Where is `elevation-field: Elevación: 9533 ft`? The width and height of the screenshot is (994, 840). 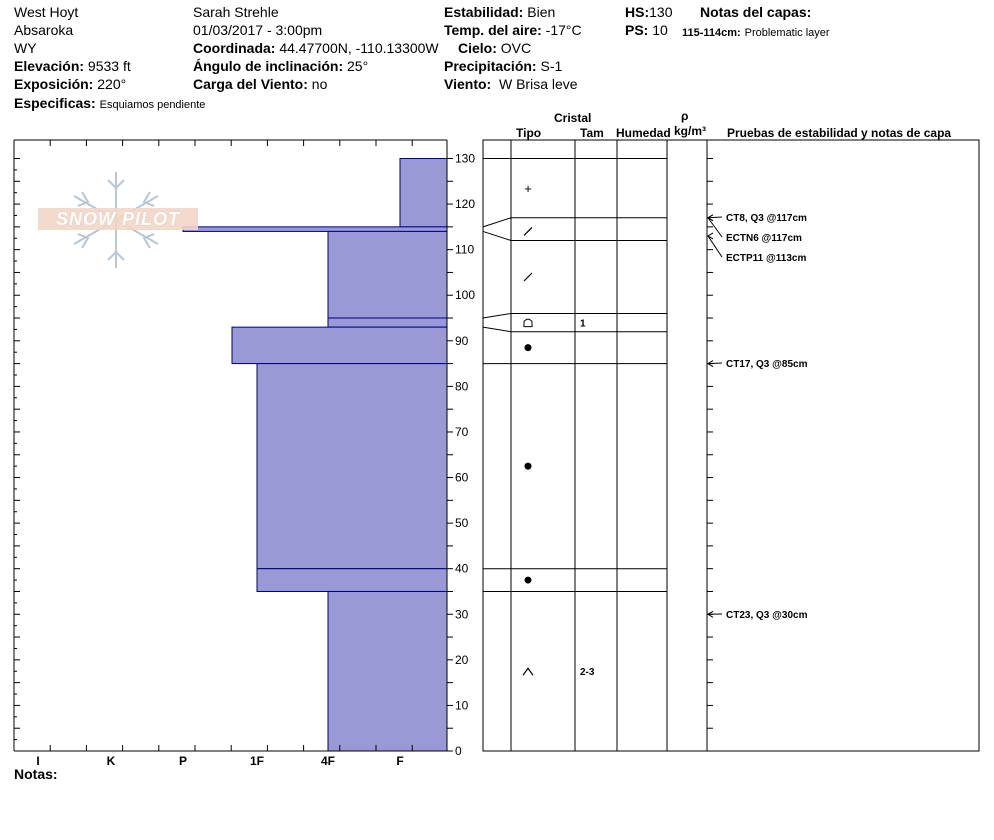
elevation-field: Elevación: 9533 ft is located at coordinates (72, 66).